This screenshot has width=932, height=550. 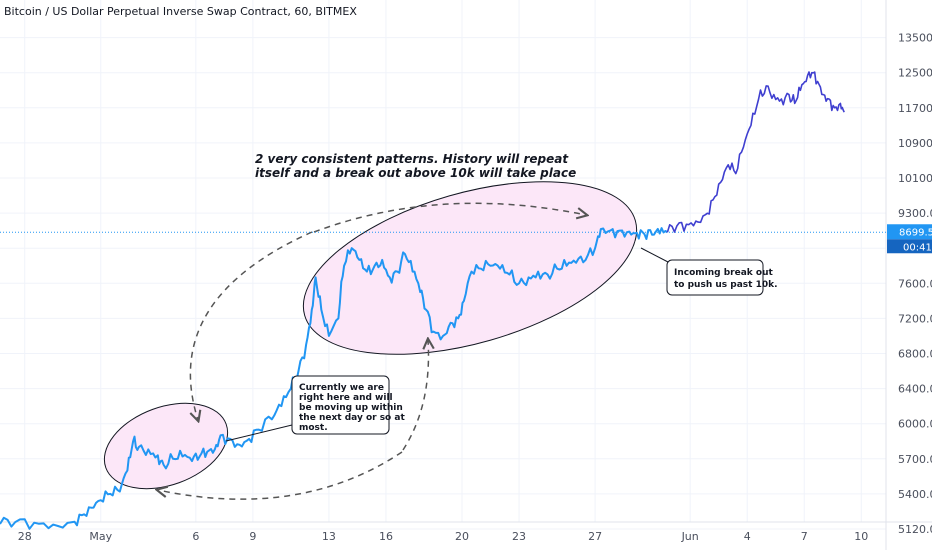 I want to click on x-tick-label: 6, so click(x=195, y=536).